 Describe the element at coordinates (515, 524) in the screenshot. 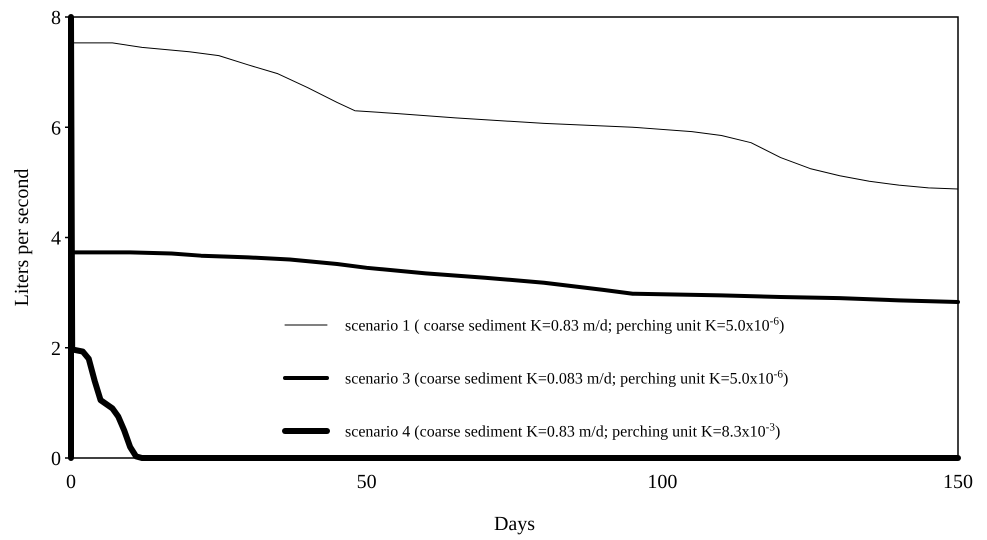

I see `x-axis-title: Days` at that location.